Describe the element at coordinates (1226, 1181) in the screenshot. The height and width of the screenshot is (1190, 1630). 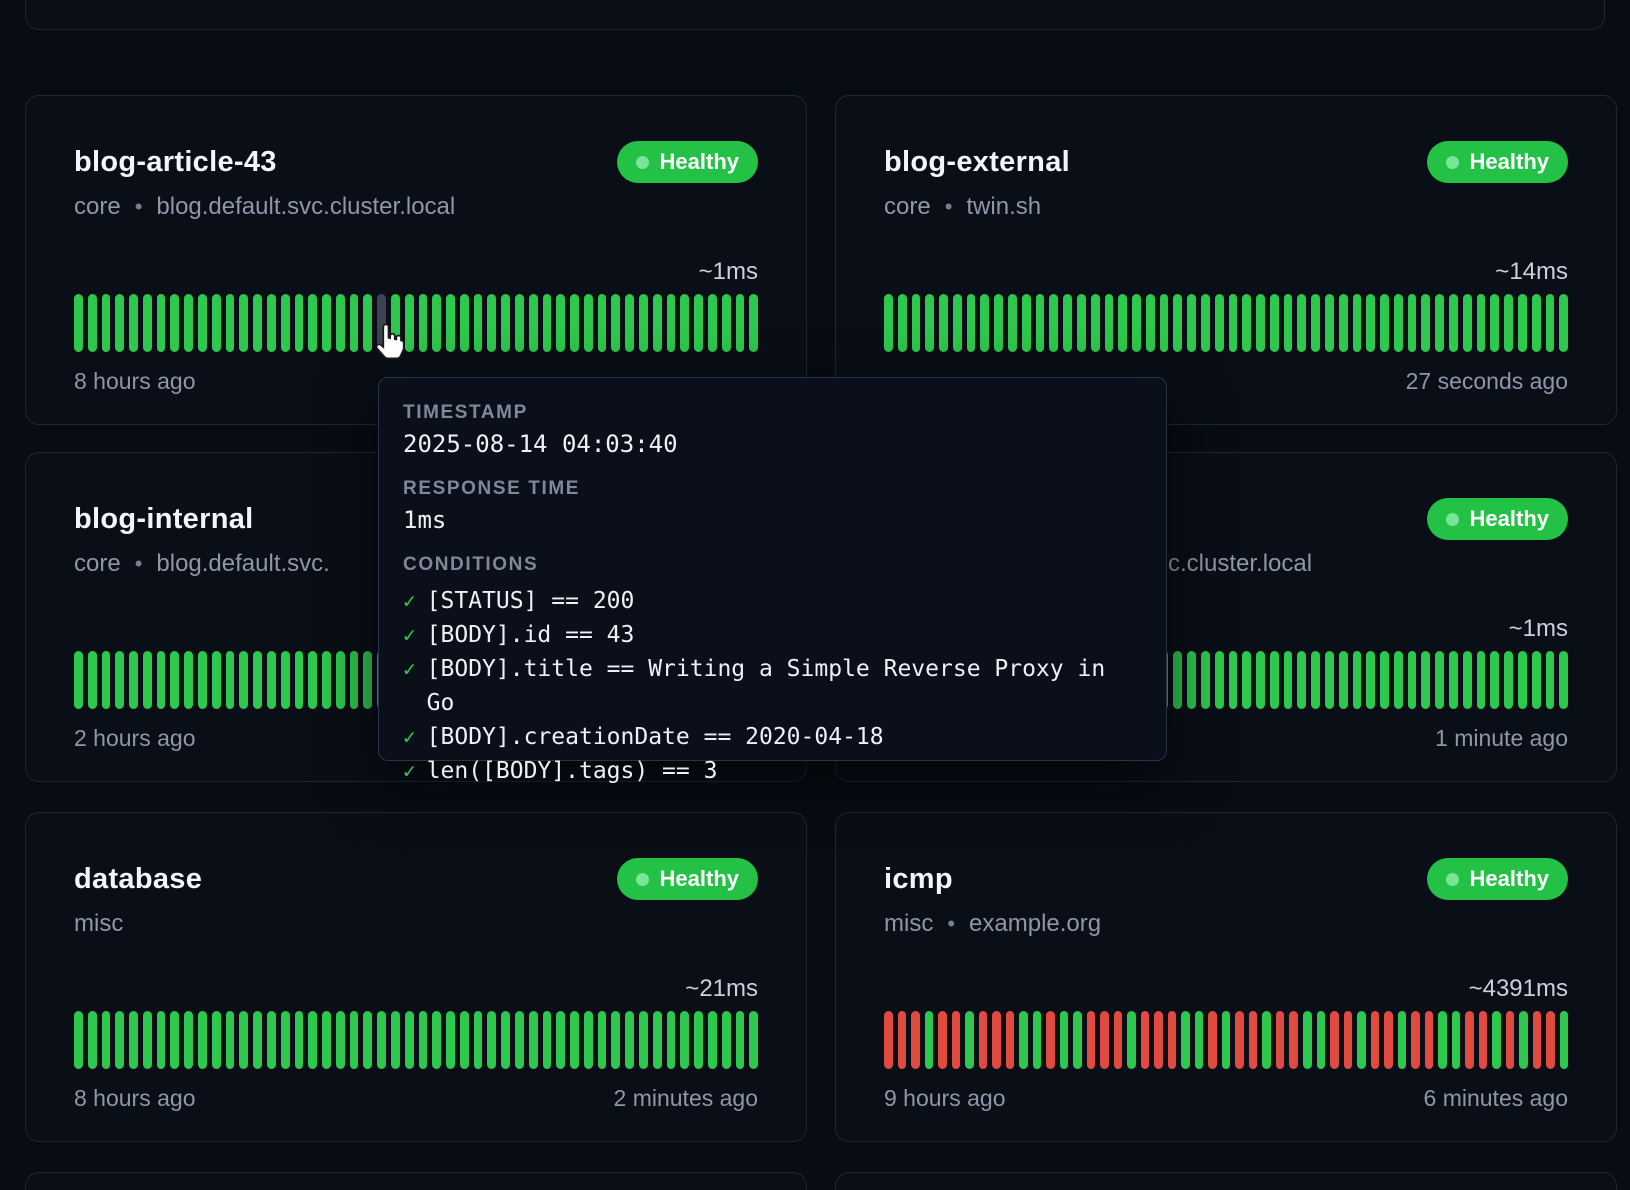
I see `partial-card-below-right` at that location.